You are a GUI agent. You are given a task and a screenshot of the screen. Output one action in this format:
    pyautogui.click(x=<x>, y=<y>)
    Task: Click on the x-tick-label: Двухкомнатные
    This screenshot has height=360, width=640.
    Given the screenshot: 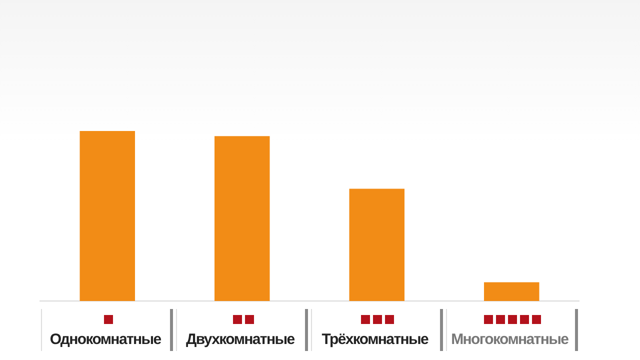 What is the action you would take?
    pyautogui.click(x=240, y=339)
    